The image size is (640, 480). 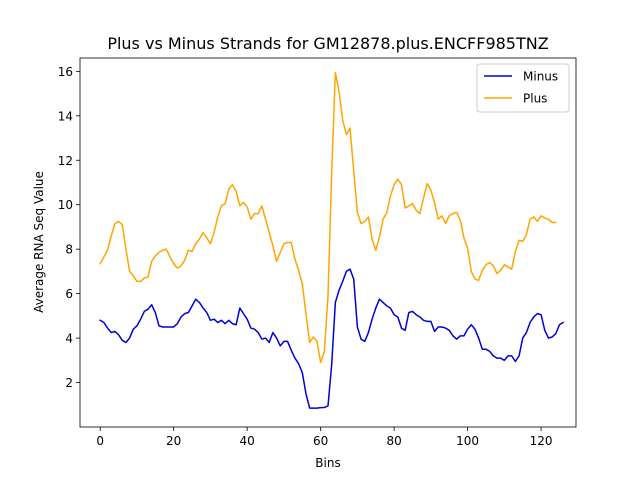 I want to click on y-tick-label: 8, so click(x=69, y=250).